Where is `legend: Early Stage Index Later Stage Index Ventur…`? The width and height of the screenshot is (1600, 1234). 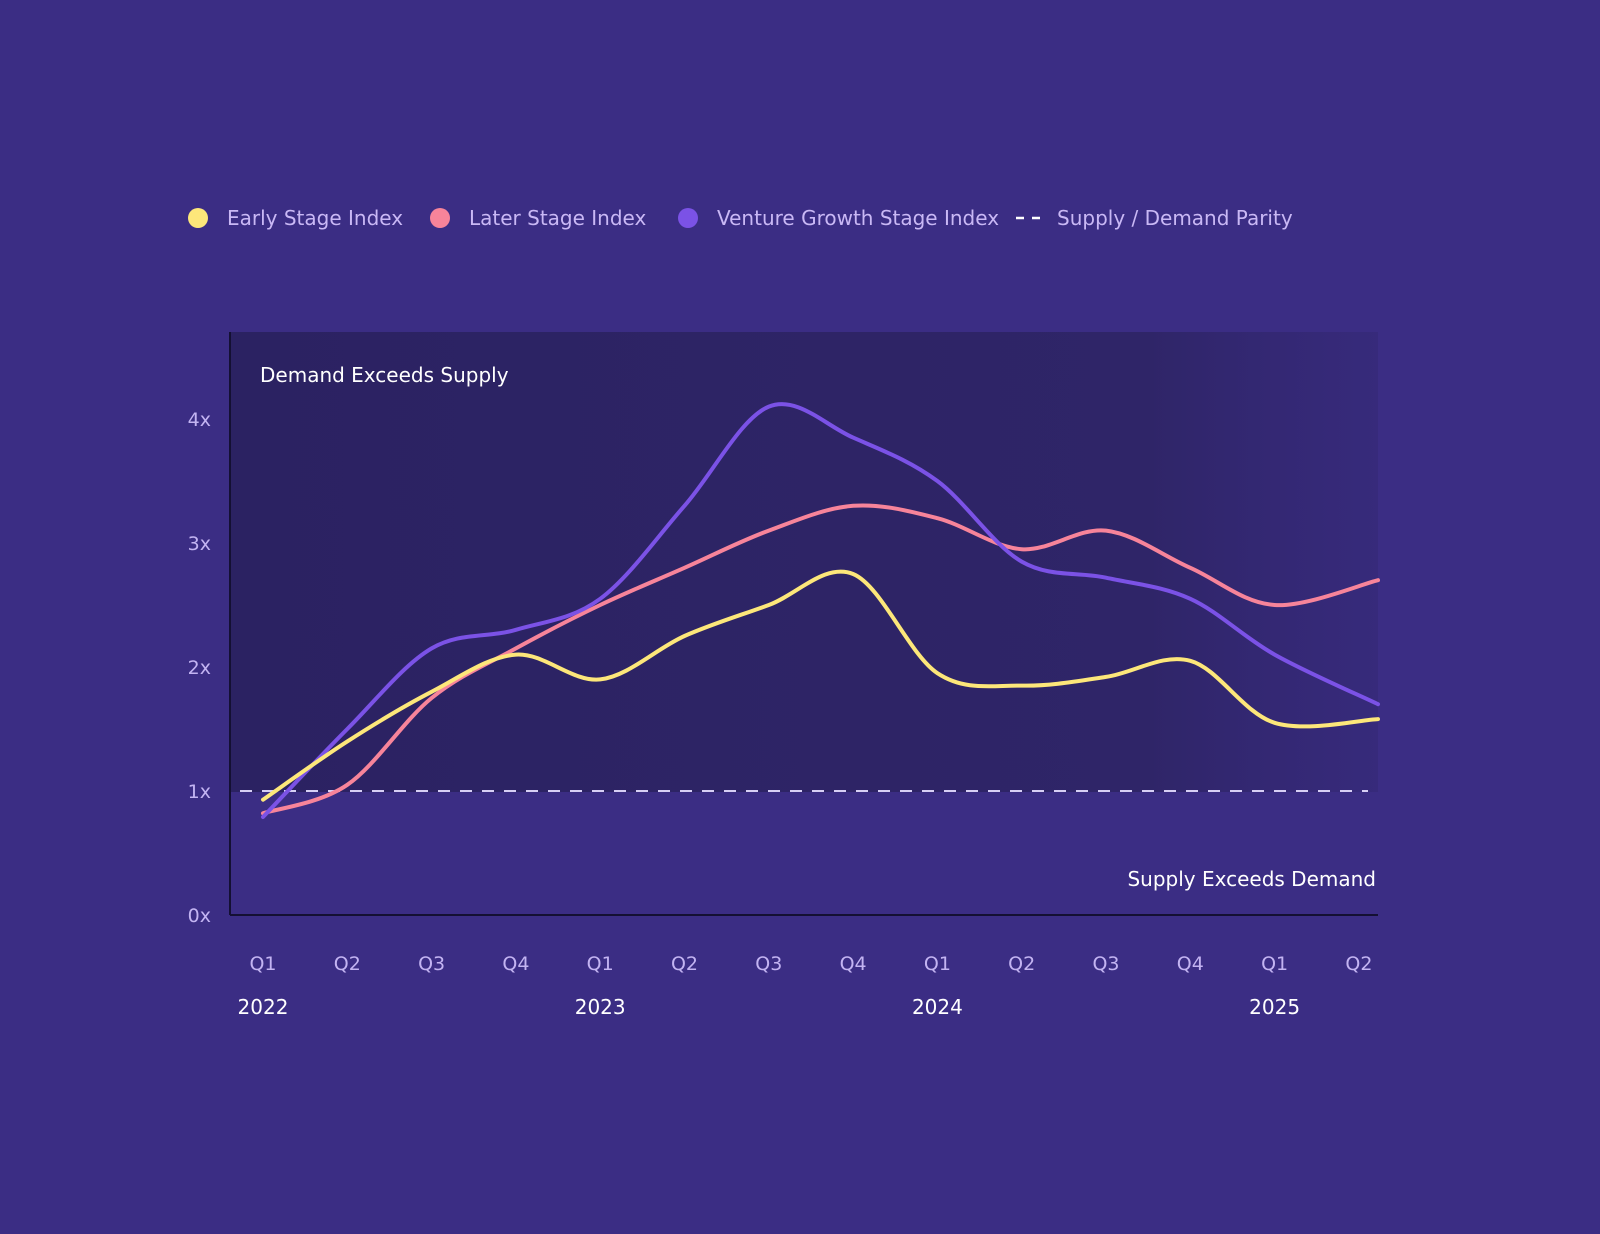 legend: Early Stage Index Later Stage Index Ventur… is located at coordinates (740, 218).